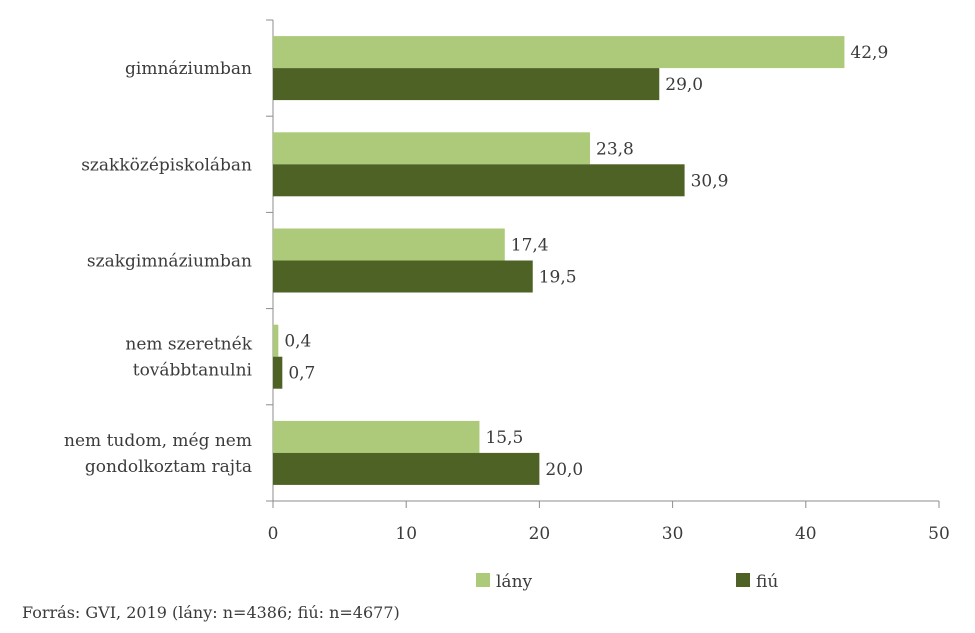  I want to click on x-tick-label: 50, so click(939, 534).